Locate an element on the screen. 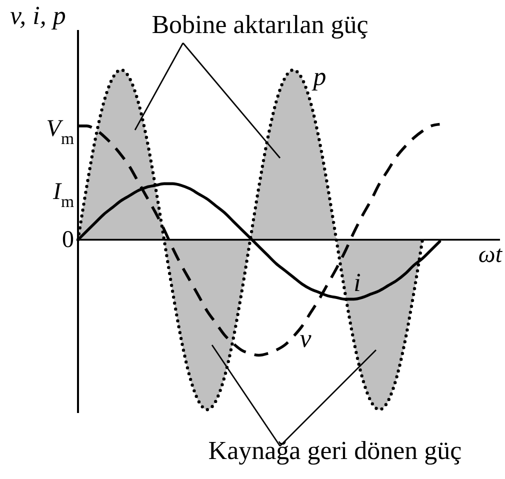 The image size is (505, 479). series-label: v is located at coordinates (306, 339).